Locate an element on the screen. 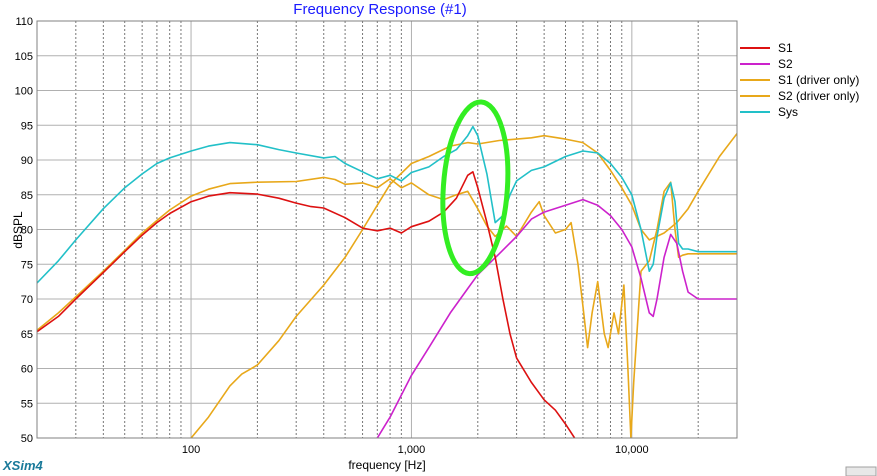  legend-label: S2 (driver only) is located at coordinates (818, 96).